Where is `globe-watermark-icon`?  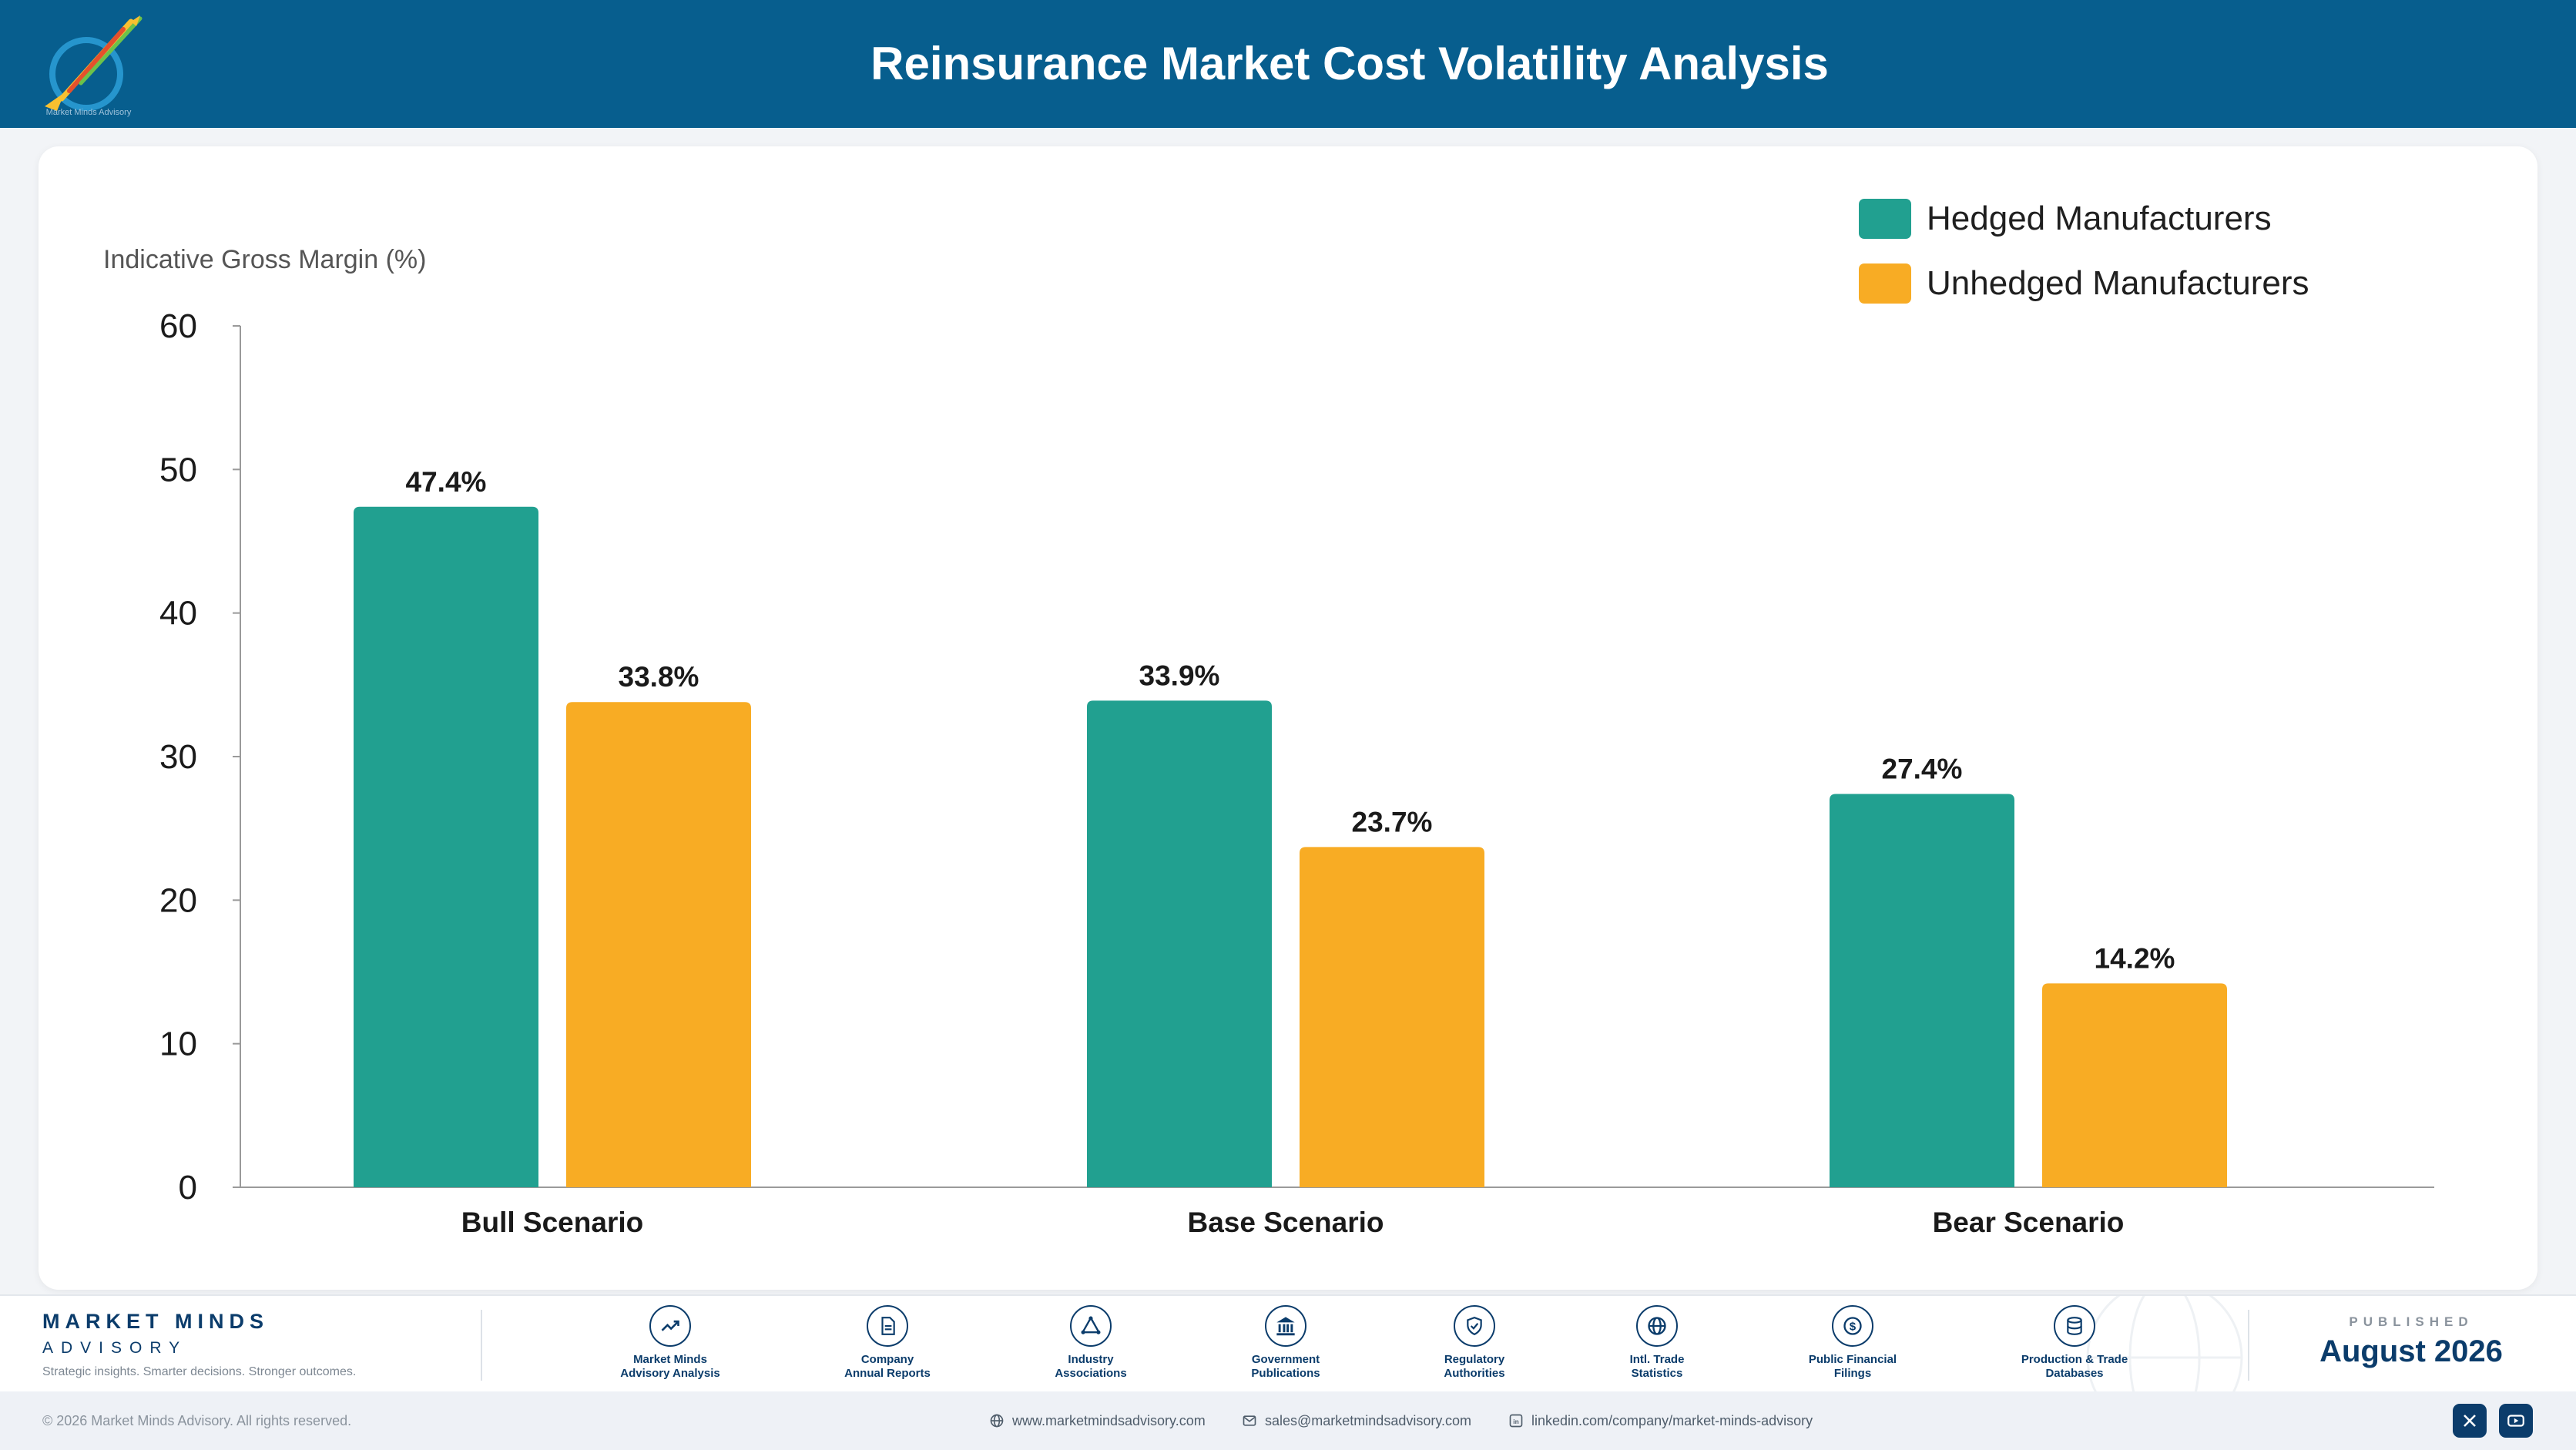
globe-watermark-icon is located at coordinates (2164, 1343).